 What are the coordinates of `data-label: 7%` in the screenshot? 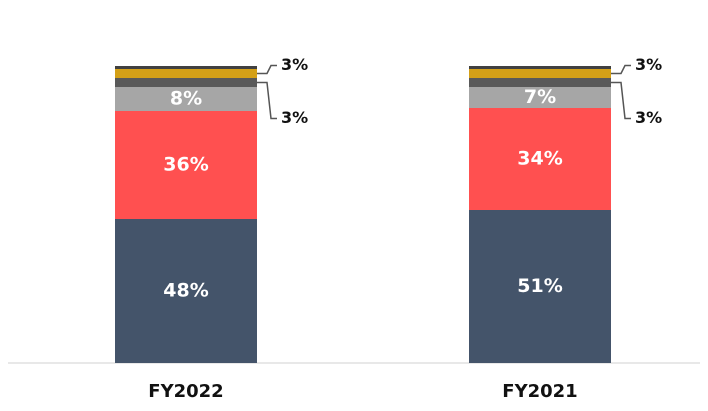 It's located at (540, 97).